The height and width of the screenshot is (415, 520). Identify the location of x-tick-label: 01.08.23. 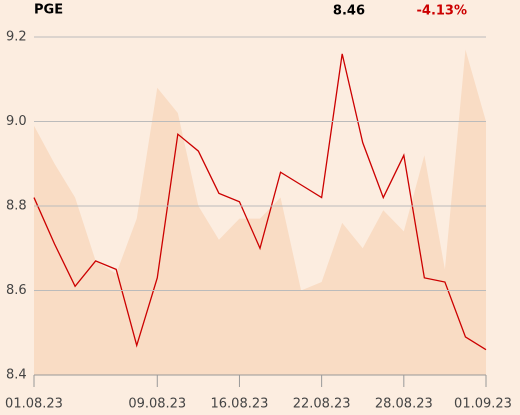
(34, 404).